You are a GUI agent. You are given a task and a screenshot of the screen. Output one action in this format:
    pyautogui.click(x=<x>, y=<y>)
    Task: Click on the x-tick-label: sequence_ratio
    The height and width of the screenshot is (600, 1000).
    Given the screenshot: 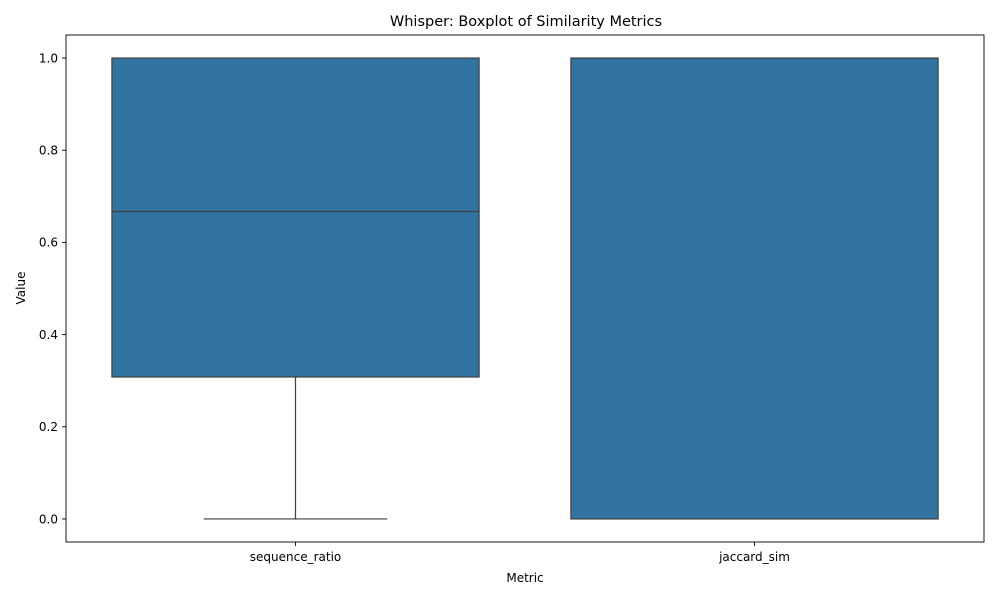 What is the action you would take?
    pyautogui.click(x=296, y=557)
    